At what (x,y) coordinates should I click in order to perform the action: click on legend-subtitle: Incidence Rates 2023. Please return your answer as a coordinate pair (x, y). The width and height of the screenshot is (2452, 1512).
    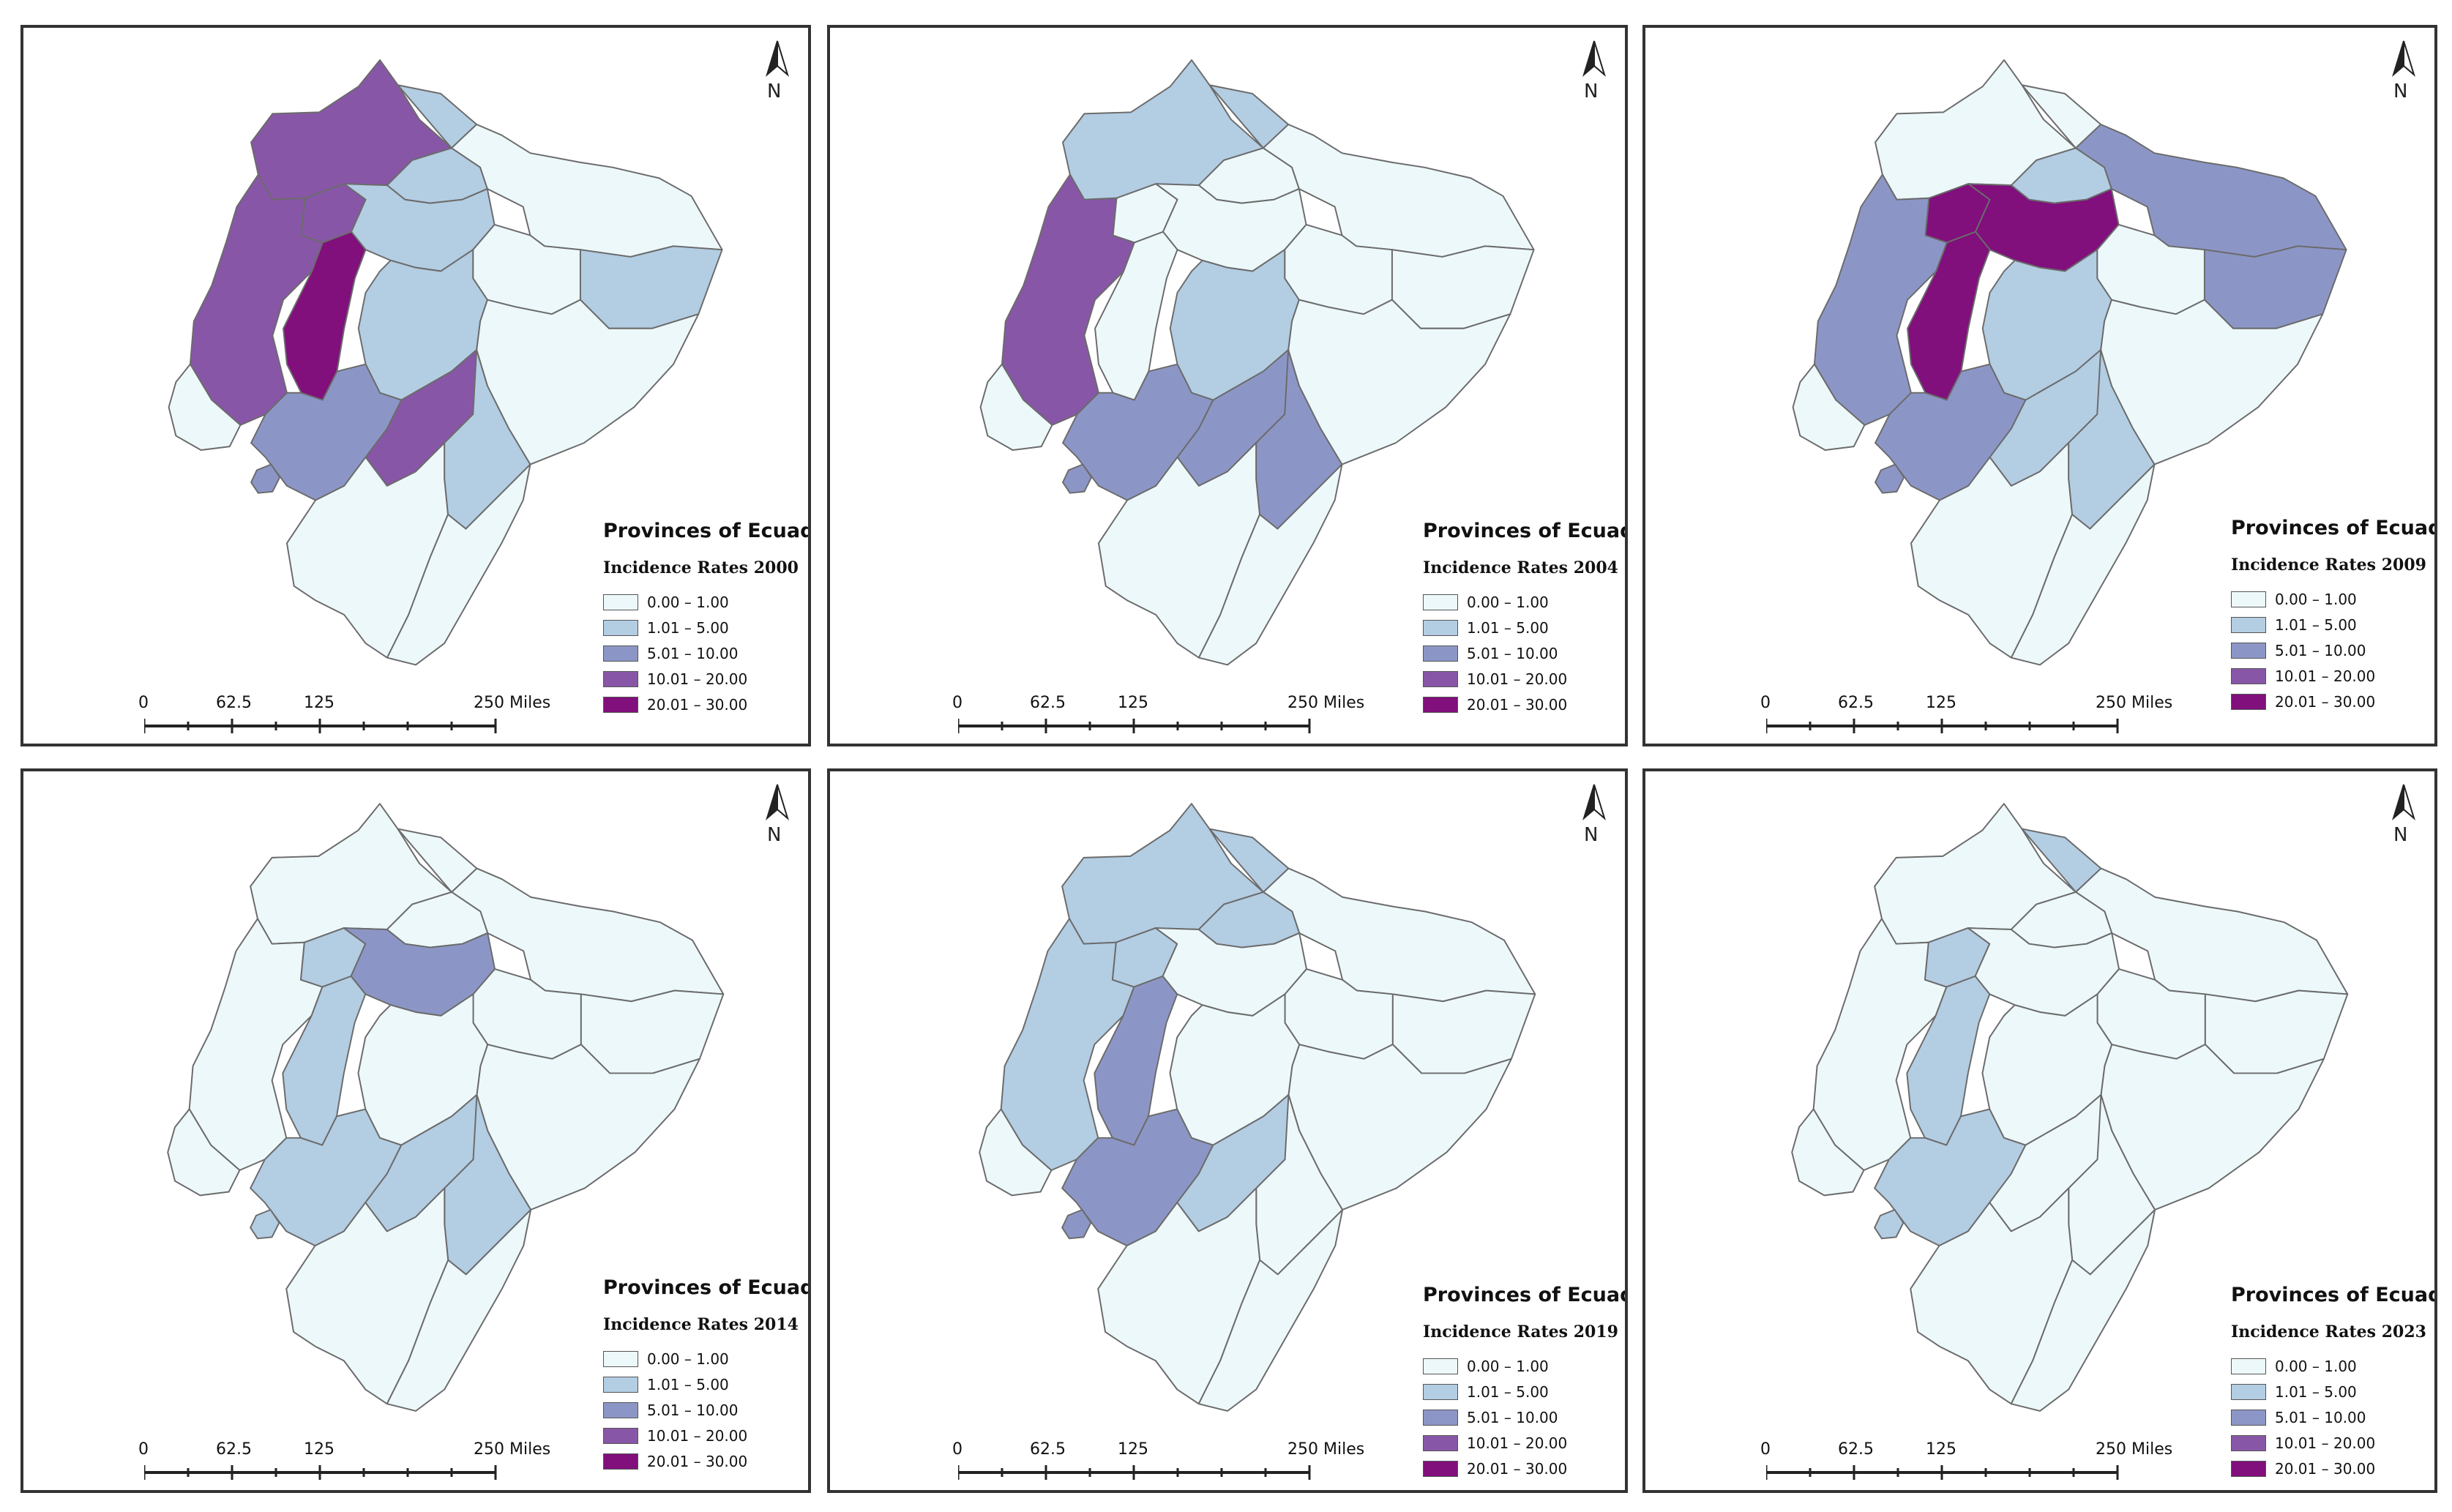
    Looking at the image, I should click on (2328, 1331).